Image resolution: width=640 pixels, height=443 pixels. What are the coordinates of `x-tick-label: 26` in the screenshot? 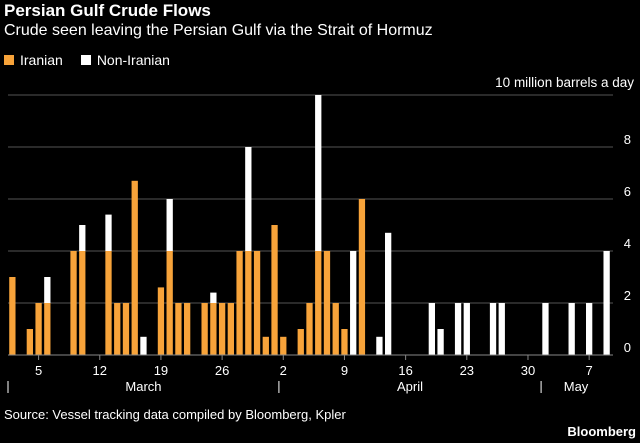 It's located at (222, 370).